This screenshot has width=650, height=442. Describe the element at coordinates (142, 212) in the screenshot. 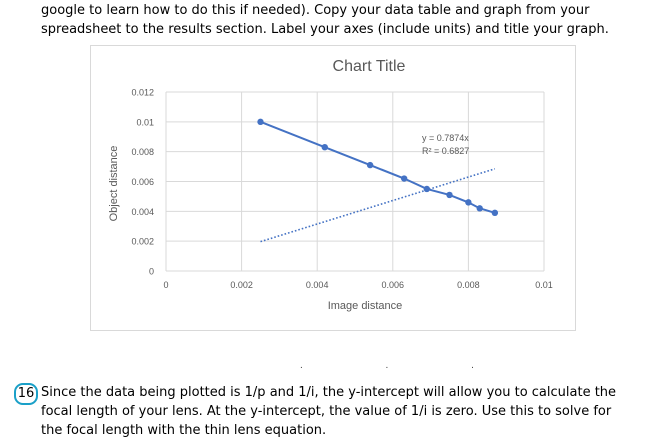

I see `y-tick-label: 0.004` at that location.